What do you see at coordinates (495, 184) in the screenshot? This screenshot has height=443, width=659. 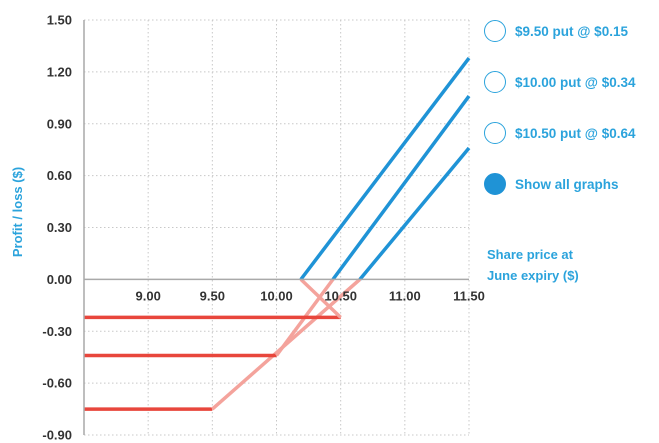 I see `radio-selected-icon` at bounding box center [495, 184].